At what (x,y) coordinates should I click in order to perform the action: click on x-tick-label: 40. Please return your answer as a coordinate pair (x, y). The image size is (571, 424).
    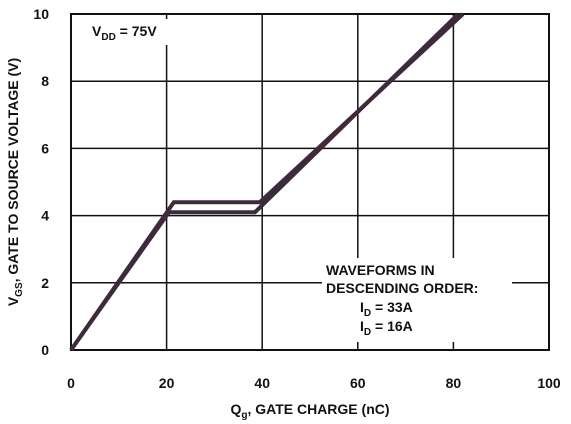
    Looking at the image, I should click on (262, 383).